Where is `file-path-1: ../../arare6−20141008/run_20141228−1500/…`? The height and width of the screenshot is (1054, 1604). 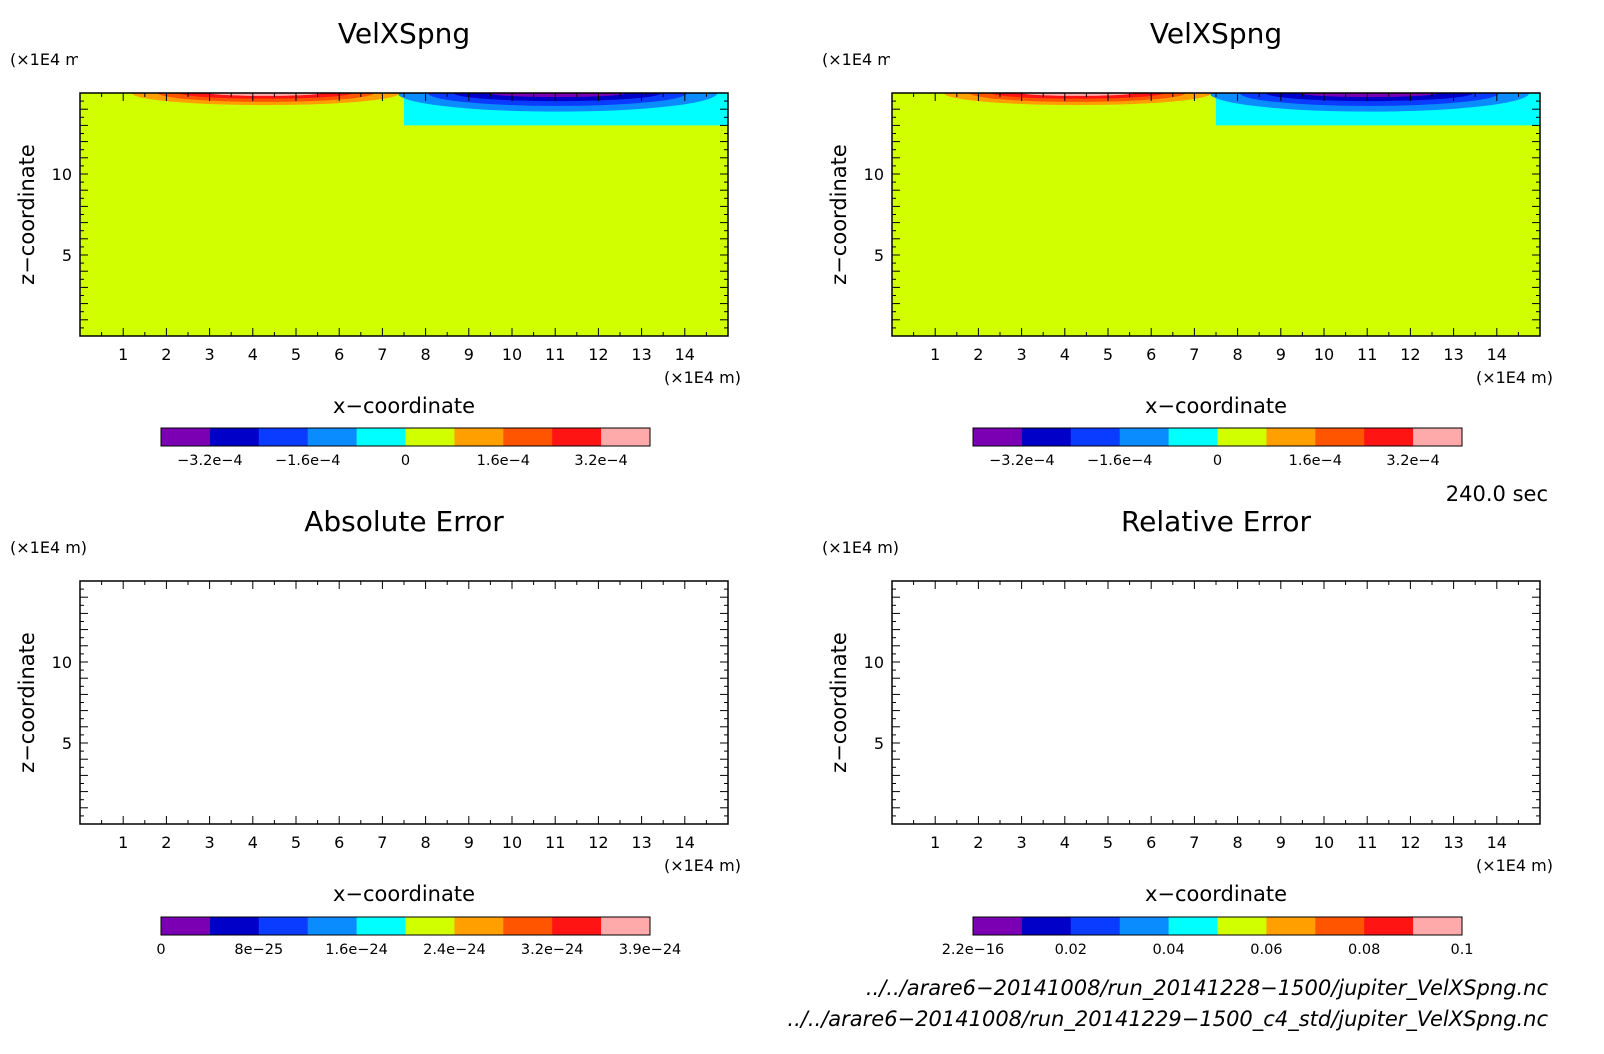
file-path-1: ../../arare6−20141008/run_20141228−1500/… is located at coordinates (1207, 988).